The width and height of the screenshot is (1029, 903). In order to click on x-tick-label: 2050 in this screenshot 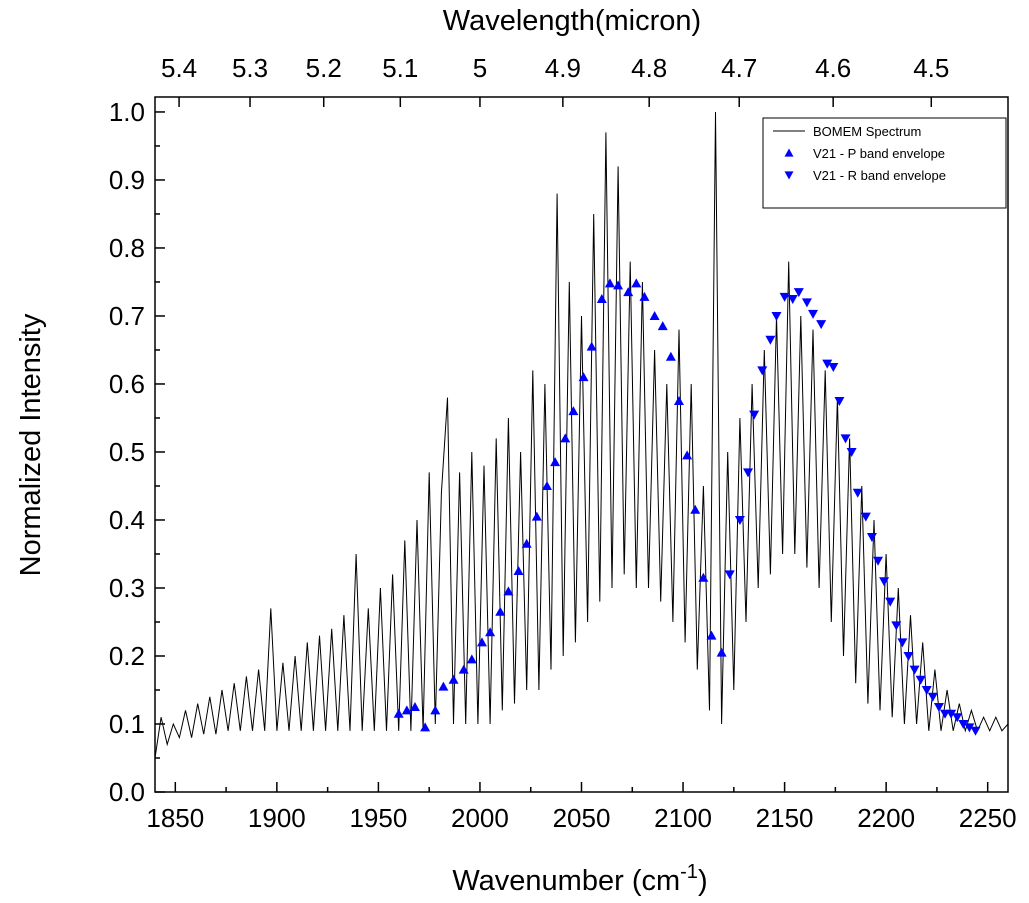, I will do `click(582, 818)`.